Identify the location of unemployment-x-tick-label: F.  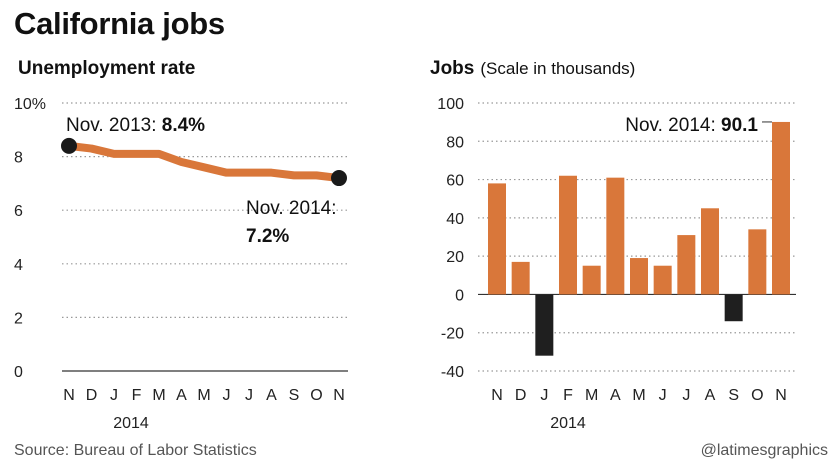
(137, 395).